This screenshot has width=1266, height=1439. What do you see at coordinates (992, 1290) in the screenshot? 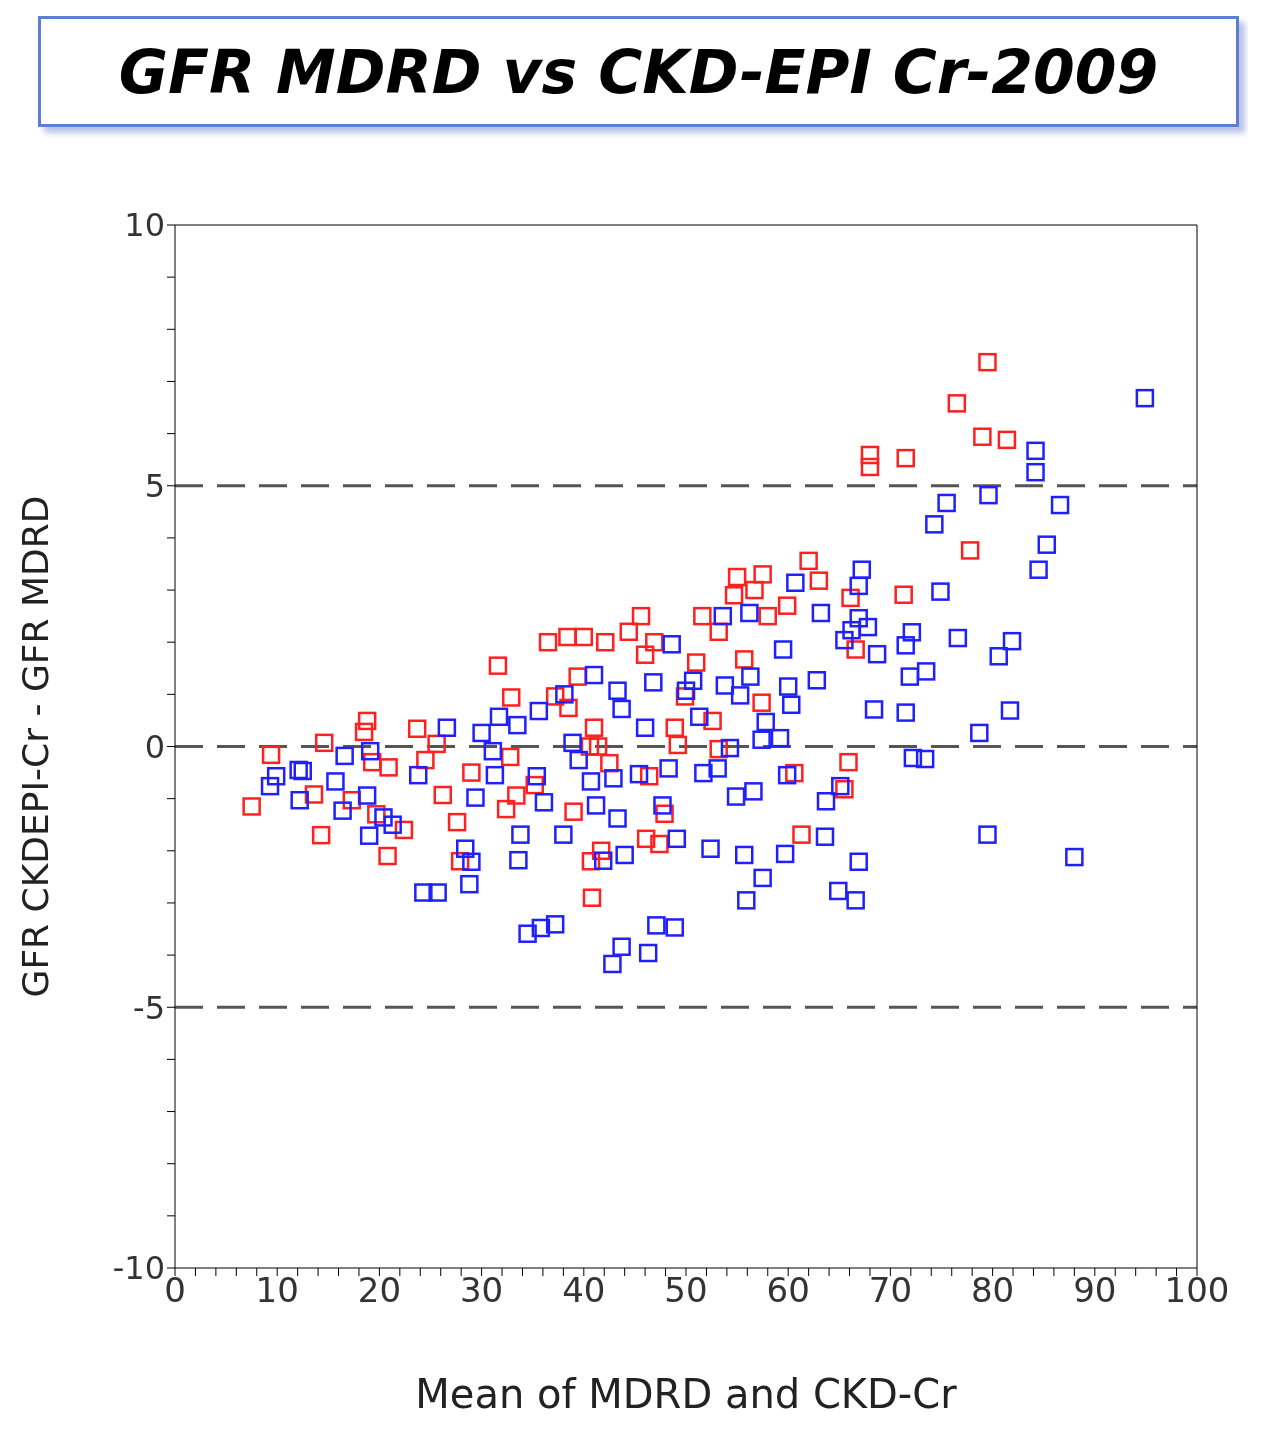
I see `x-tick-label: 80` at bounding box center [992, 1290].